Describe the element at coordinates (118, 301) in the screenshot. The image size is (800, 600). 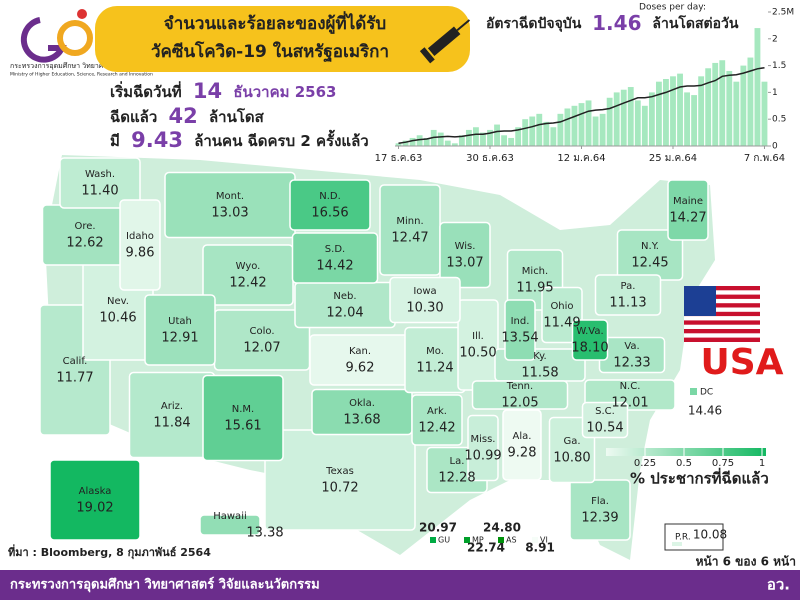
I see `state-name: Nev.` at that location.